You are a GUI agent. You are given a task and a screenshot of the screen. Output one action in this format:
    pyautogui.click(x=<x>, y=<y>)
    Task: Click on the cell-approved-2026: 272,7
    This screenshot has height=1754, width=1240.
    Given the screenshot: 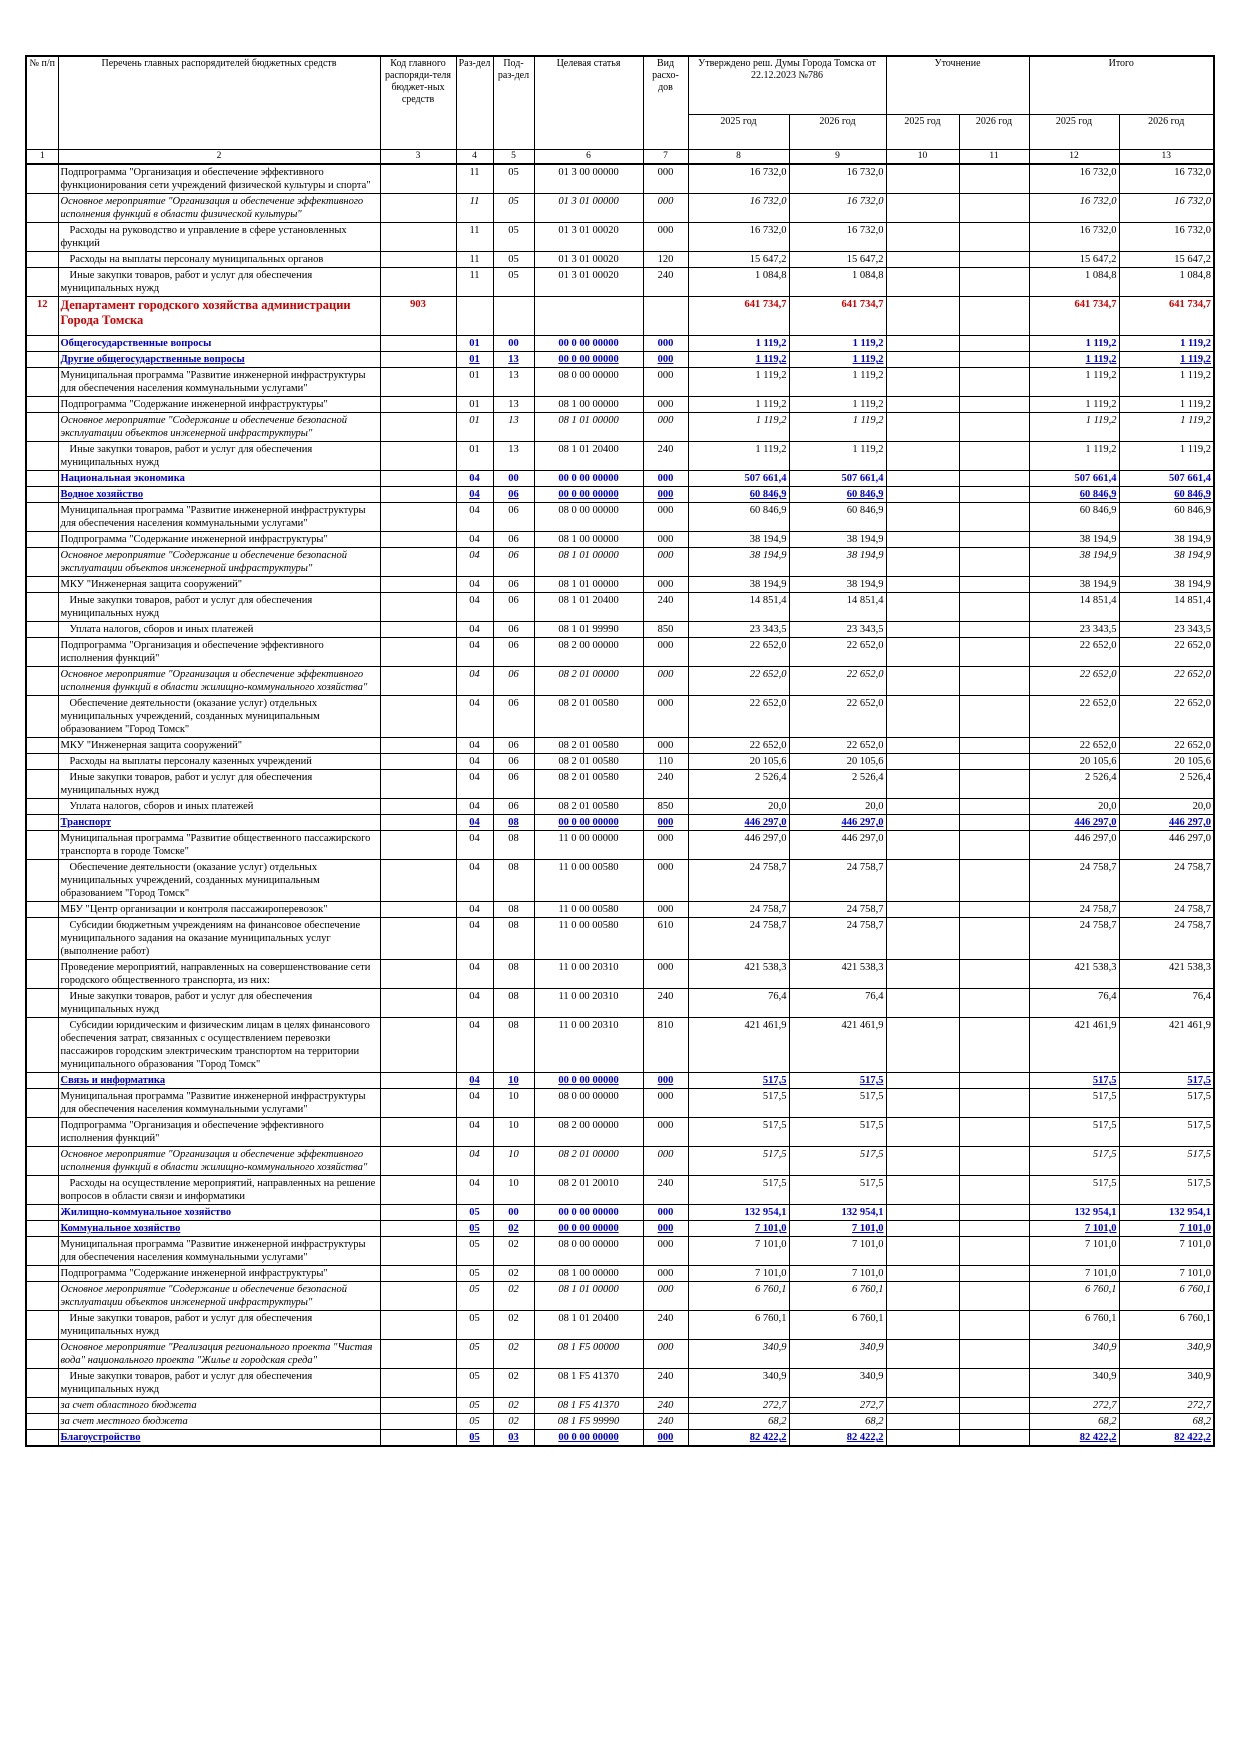 What is the action you would take?
    pyautogui.click(x=837, y=1405)
    